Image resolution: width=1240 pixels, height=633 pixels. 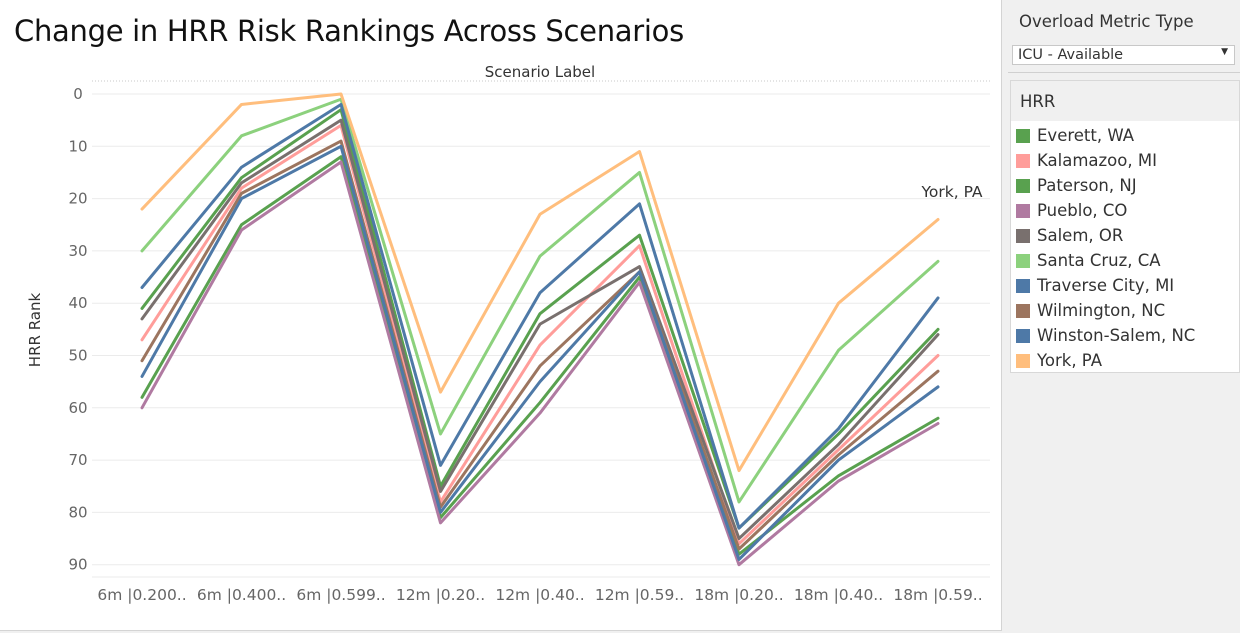 I want to click on legend-item: Everett, WA, so click(x=1125, y=136).